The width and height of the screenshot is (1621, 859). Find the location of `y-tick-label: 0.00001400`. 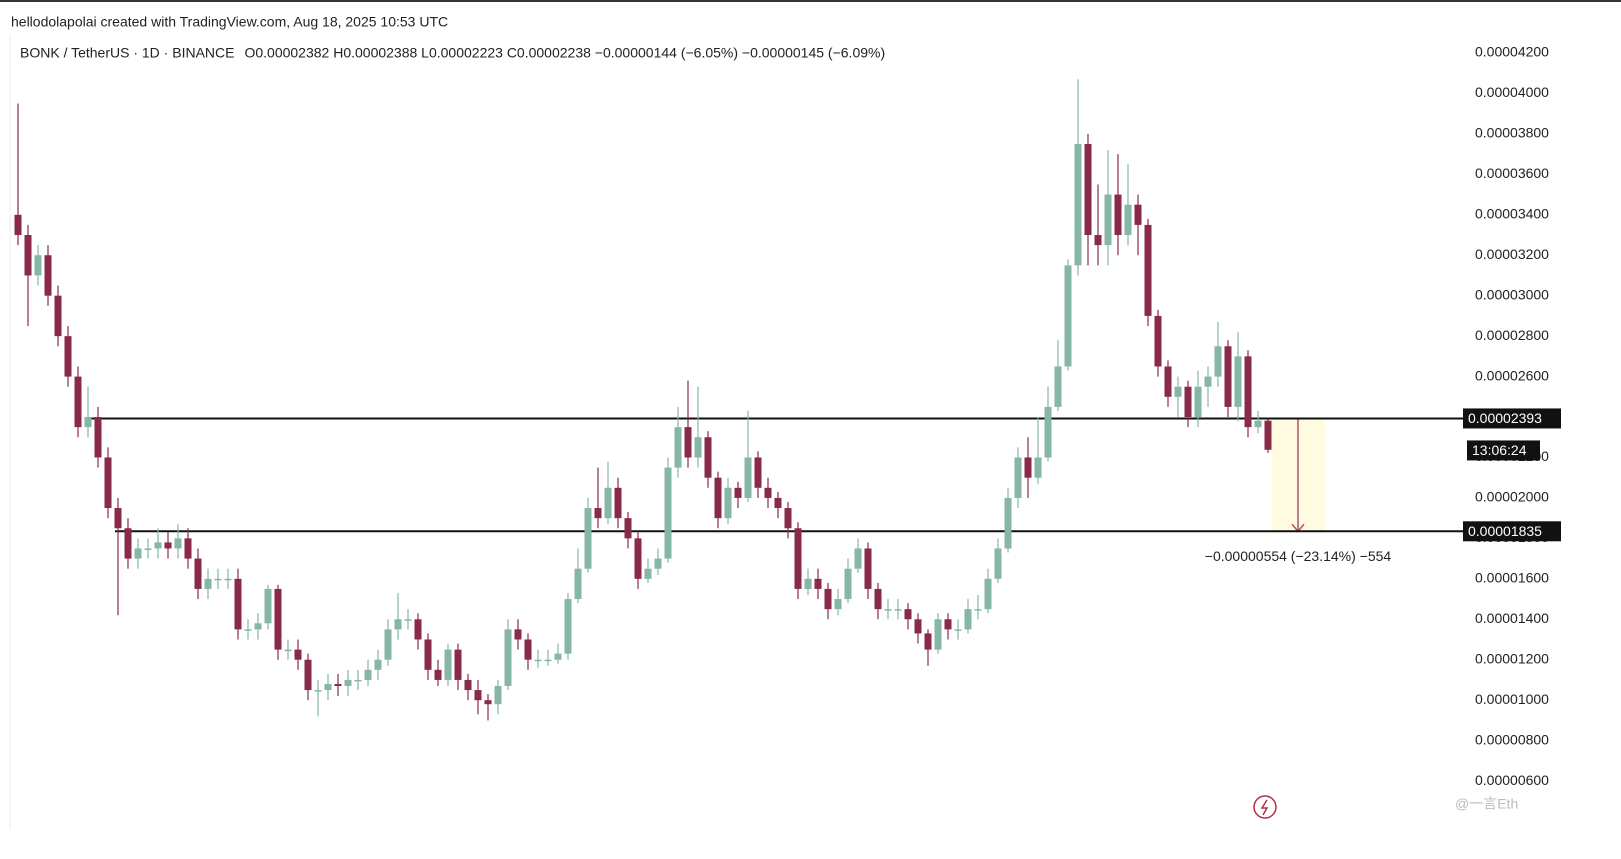

y-tick-label: 0.00001400 is located at coordinates (1512, 618).